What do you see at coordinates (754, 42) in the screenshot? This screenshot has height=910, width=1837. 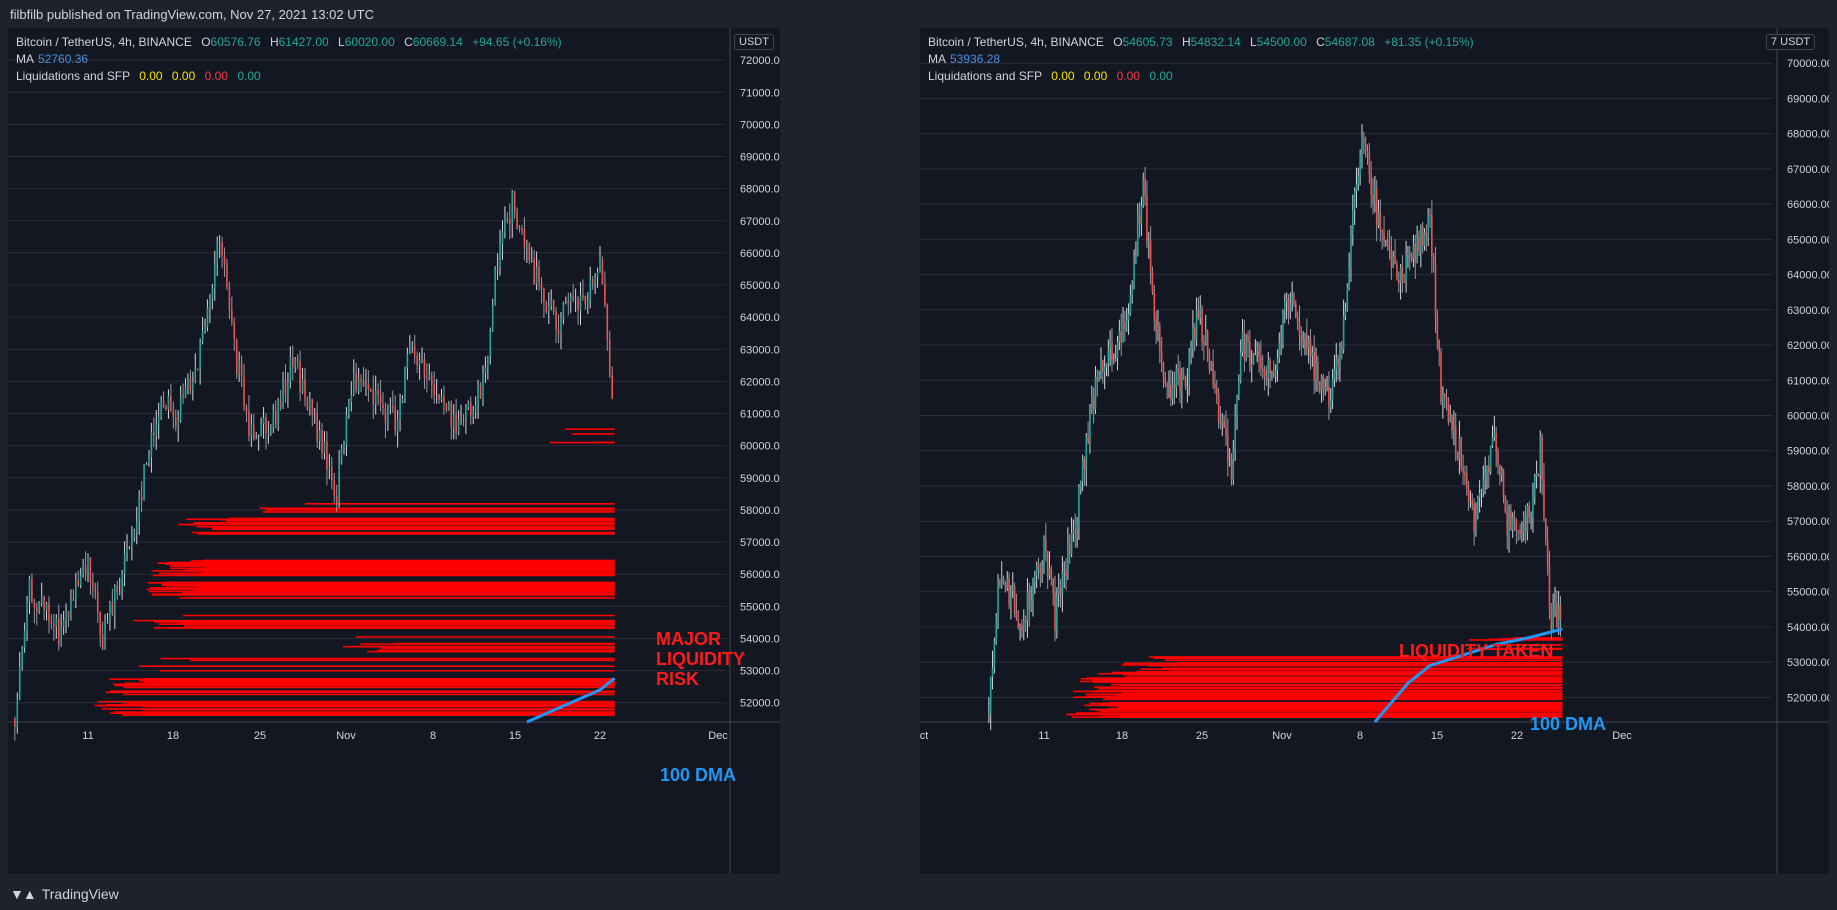 I see `currency-label: USDT` at bounding box center [754, 42].